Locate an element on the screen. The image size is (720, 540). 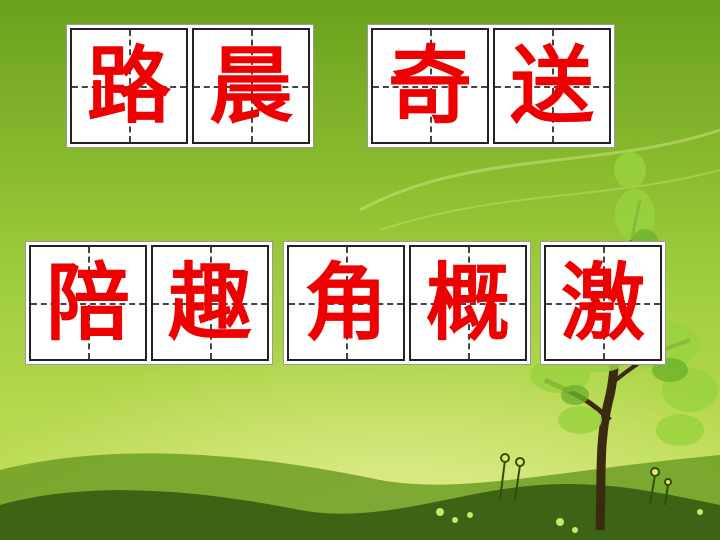
word-card-1: 路 晨 is located at coordinates (190, 86).